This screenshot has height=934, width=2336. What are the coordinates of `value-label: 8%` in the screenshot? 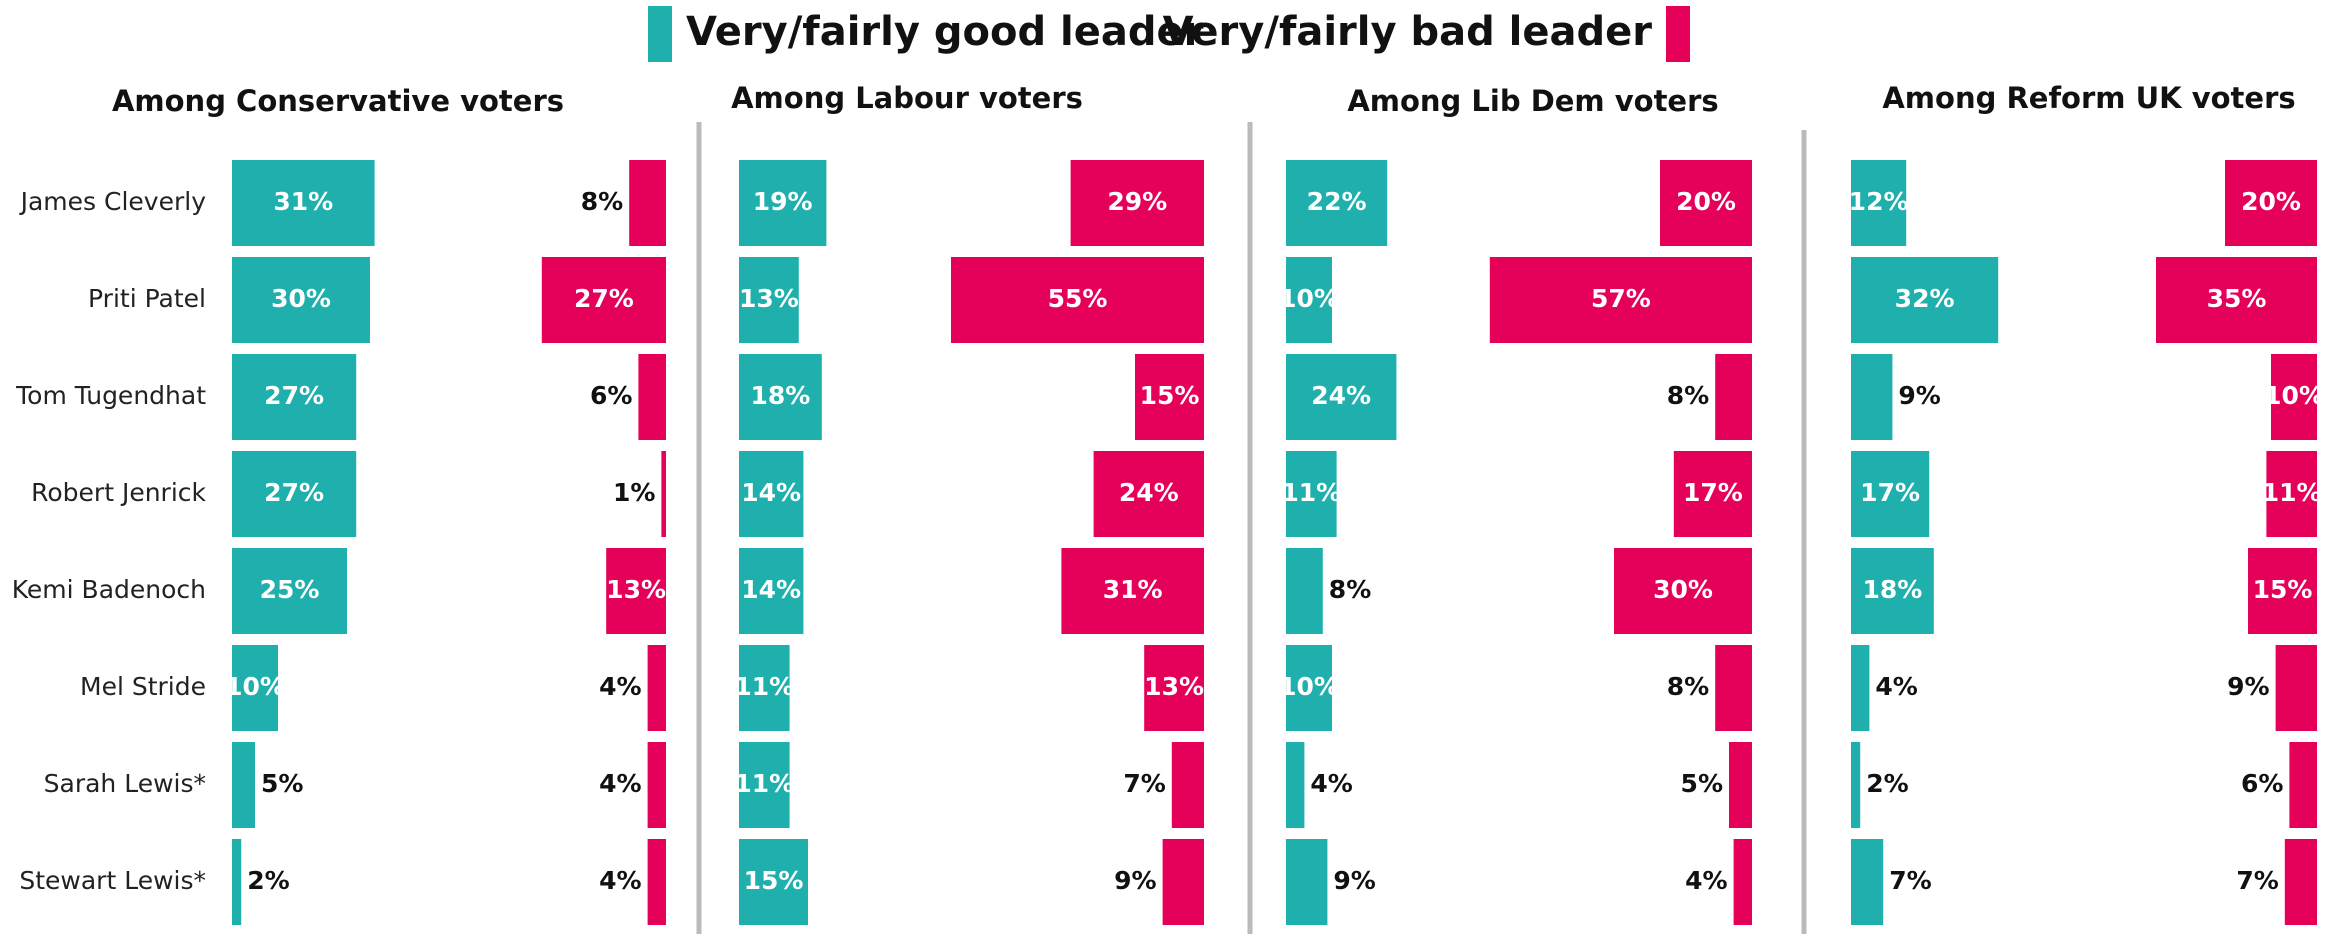 It's located at (1350, 589).